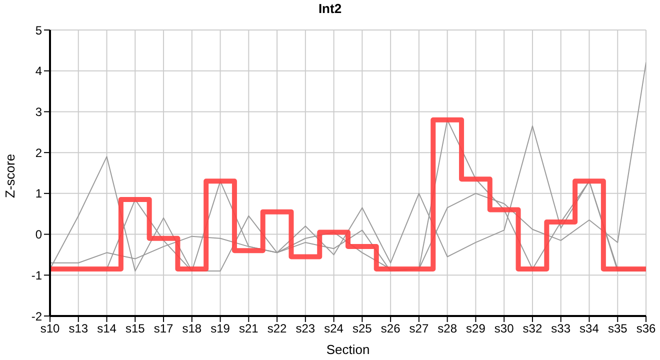 Image resolution: width=660 pixels, height=360 pixels. What do you see at coordinates (618, 329) in the screenshot?
I see `x-tick-label: s35` at bounding box center [618, 329].